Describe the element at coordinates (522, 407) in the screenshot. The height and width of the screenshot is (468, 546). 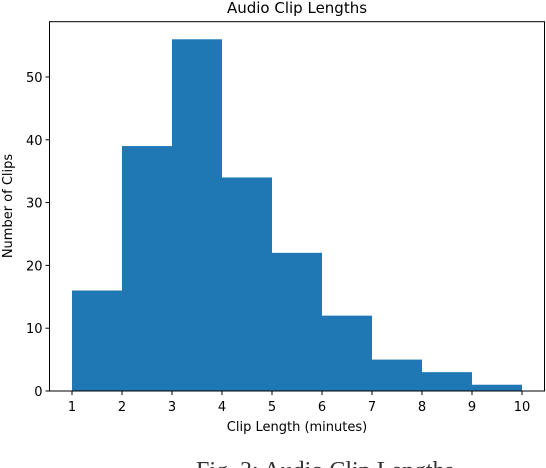
I see `x-tick-label: 10` at that location.